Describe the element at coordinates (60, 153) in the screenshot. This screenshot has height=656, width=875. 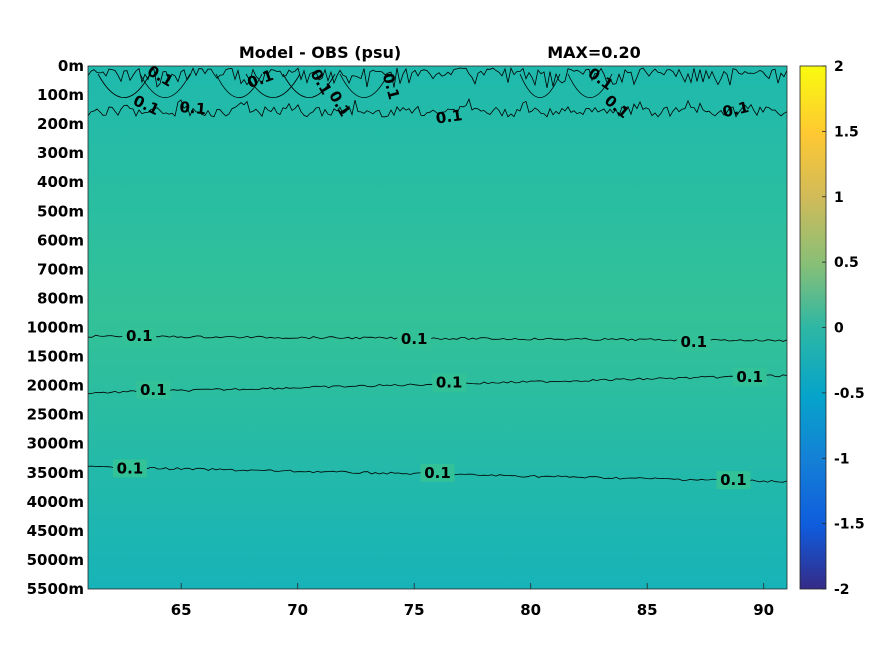
I see `y-tick-label: 300m` at that location.